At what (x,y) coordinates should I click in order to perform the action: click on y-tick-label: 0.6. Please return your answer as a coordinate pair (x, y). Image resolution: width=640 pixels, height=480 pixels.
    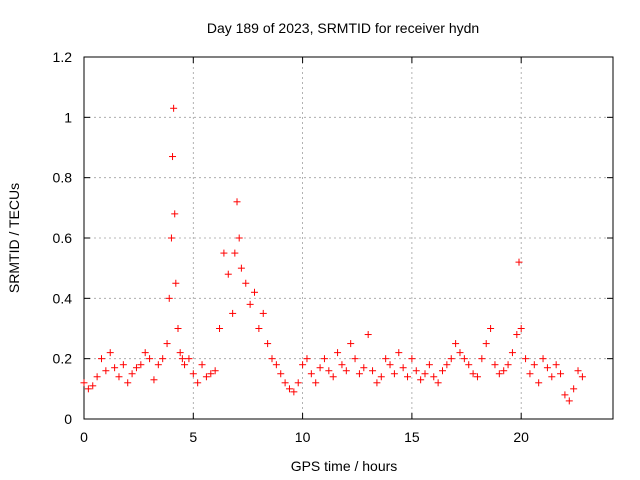
    Looking at the image, I should click on (63, 238).